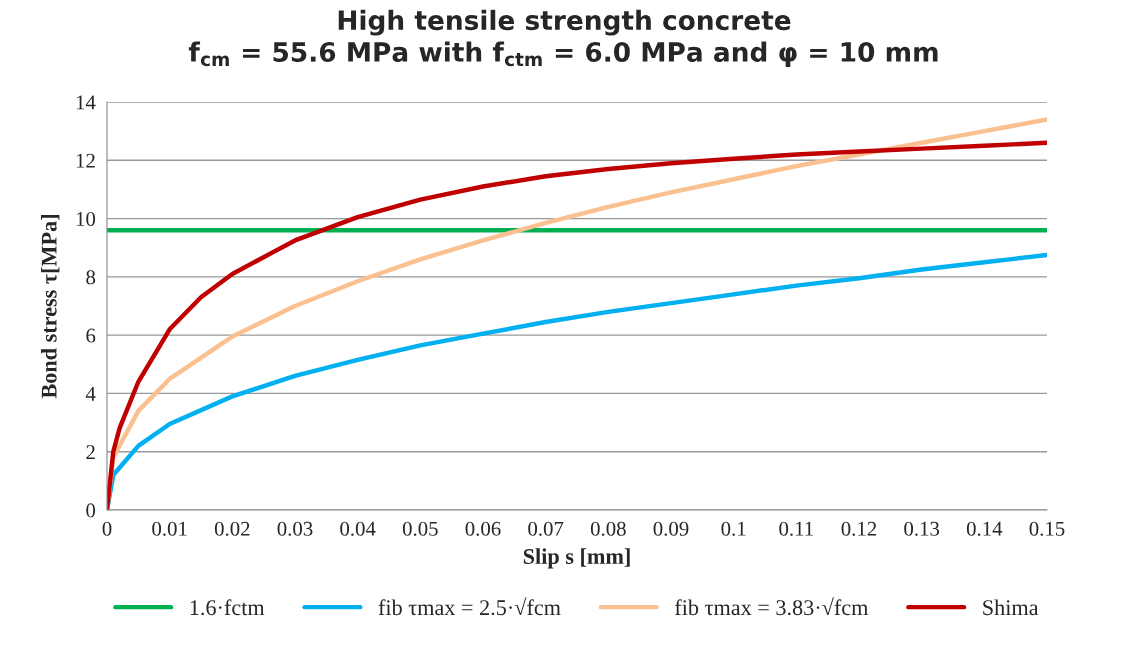 The height and width of the screenshot is (653, 1128). I want to click on x-tick-label: 0.07, so click(546, 528).